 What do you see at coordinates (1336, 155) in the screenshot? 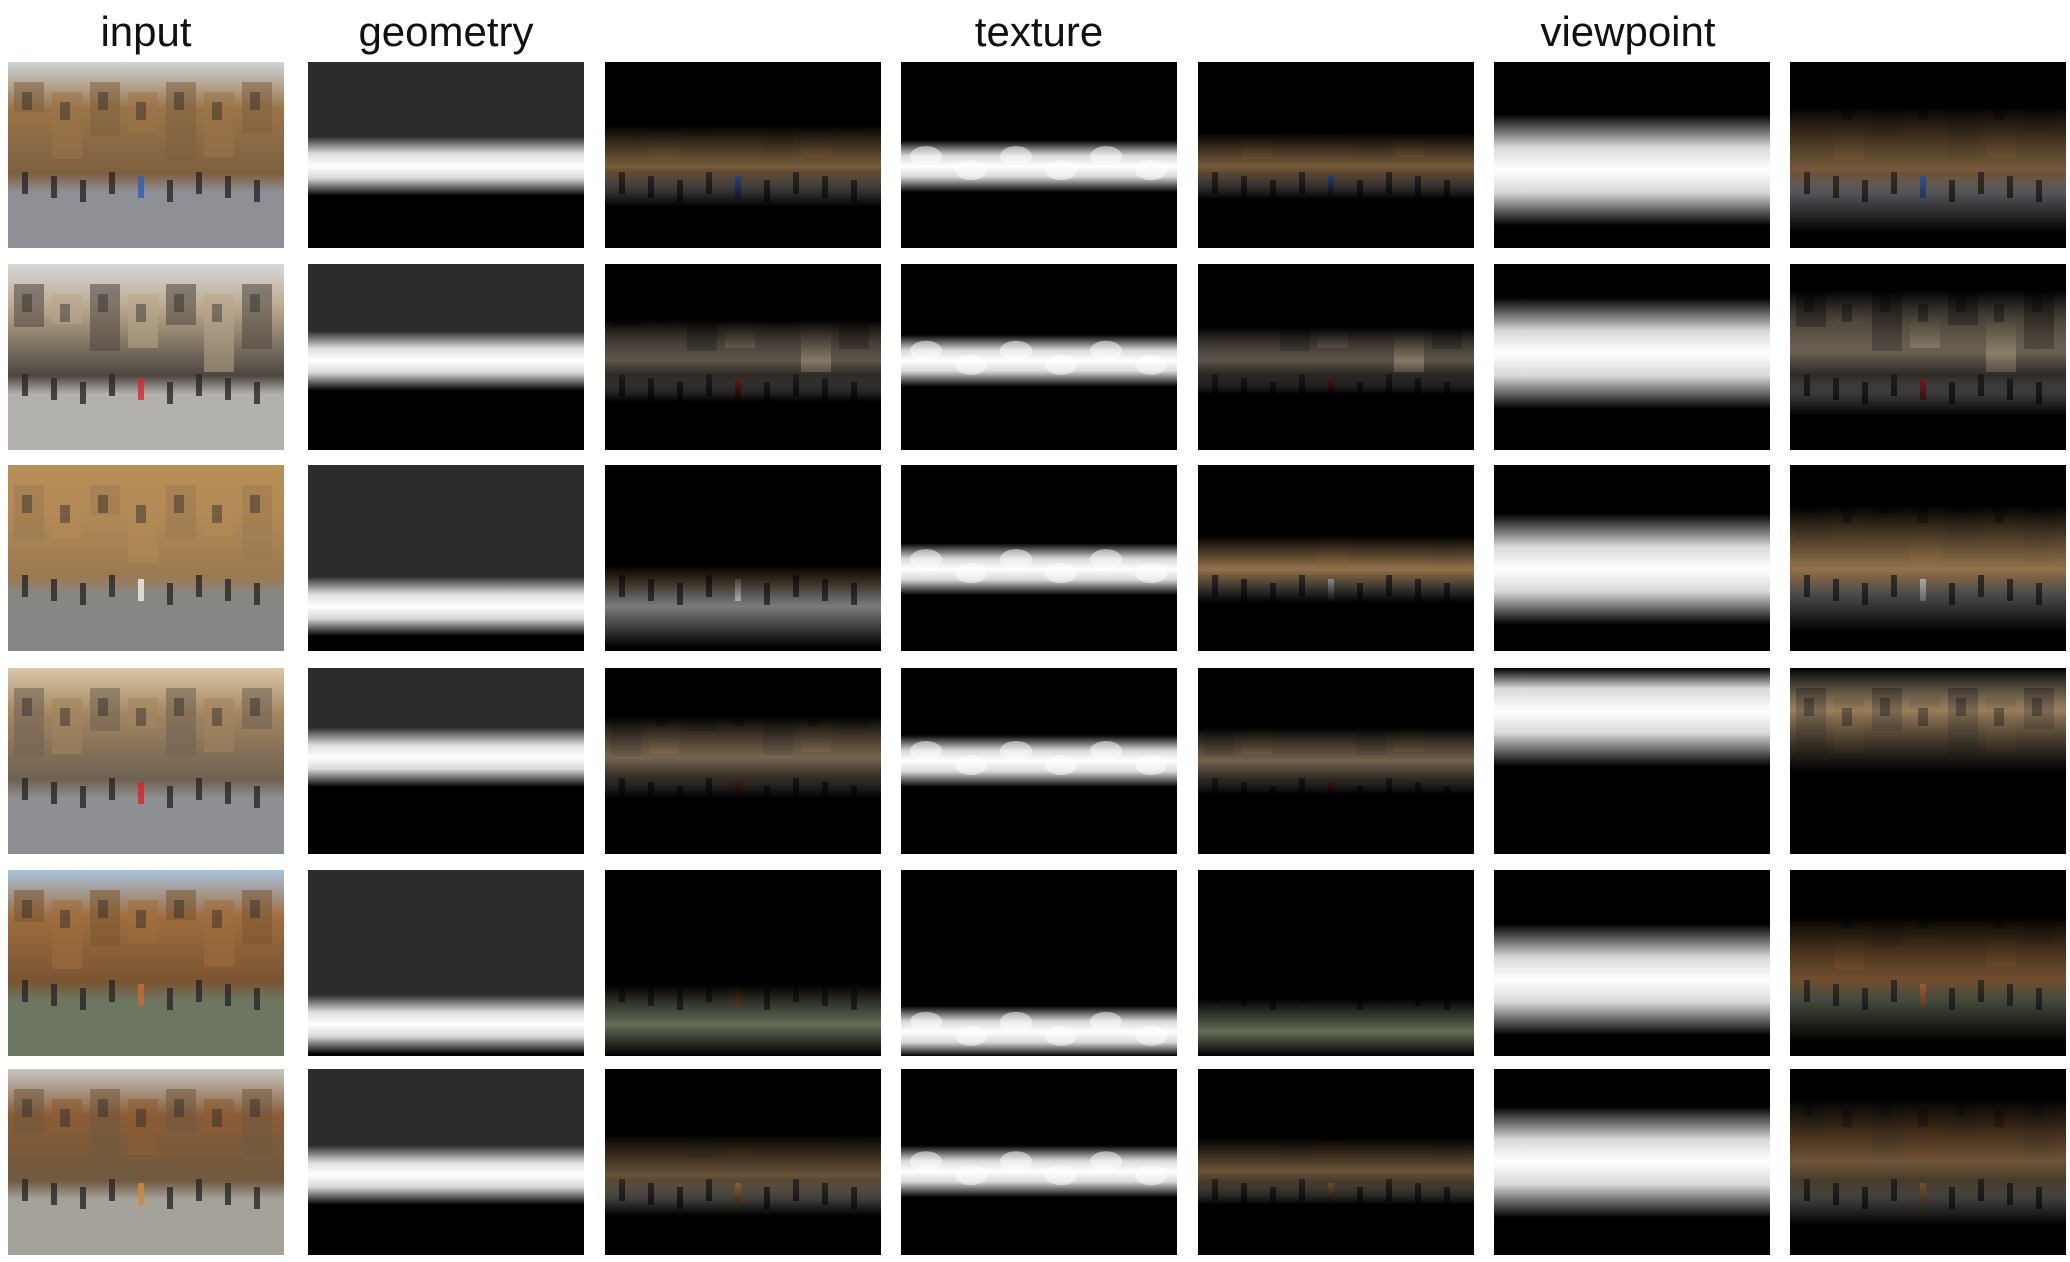
I see `cell-r1-texture-masked` at bounding box center [1336, 155].